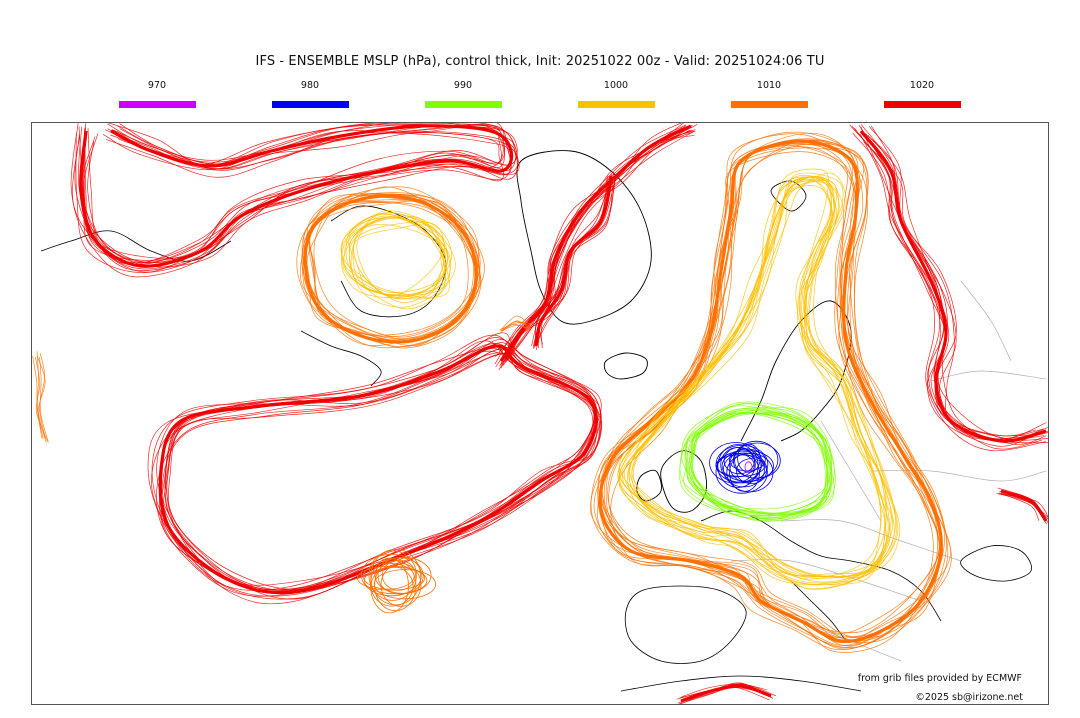 The height and width of the screenshot is (718, 1080). I want to click on coast-north-africa, so click(741, 683).